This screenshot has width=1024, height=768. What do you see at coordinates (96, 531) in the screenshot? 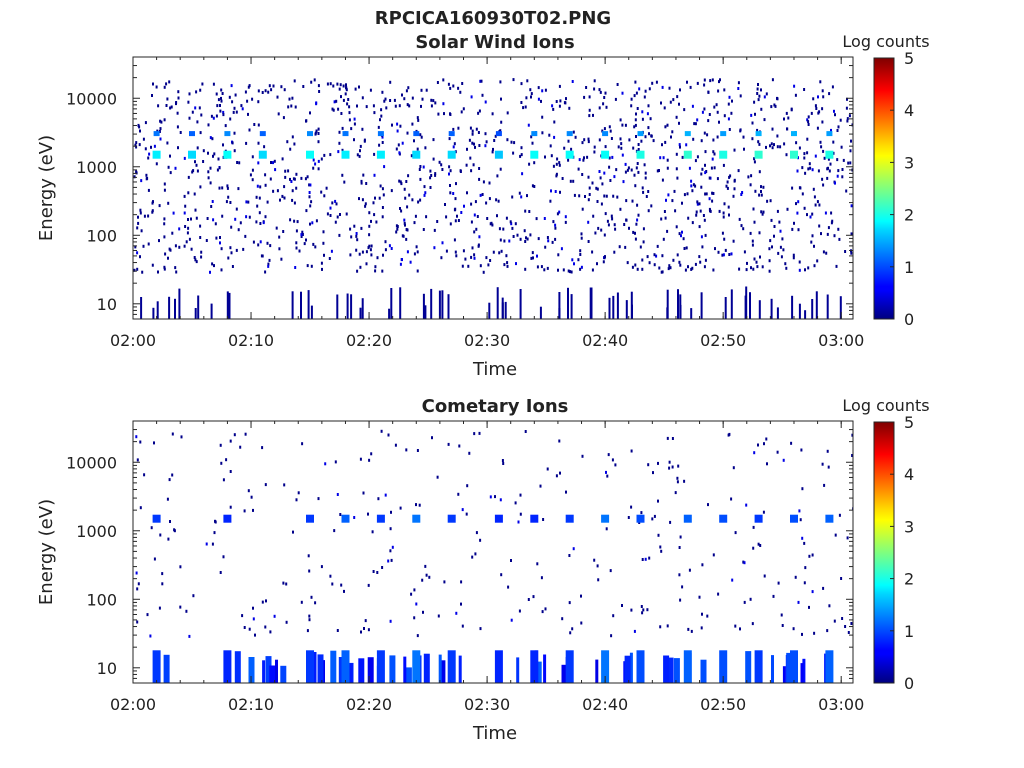
I see `y-tick-label: 1000` at bounding box center [96, 531].